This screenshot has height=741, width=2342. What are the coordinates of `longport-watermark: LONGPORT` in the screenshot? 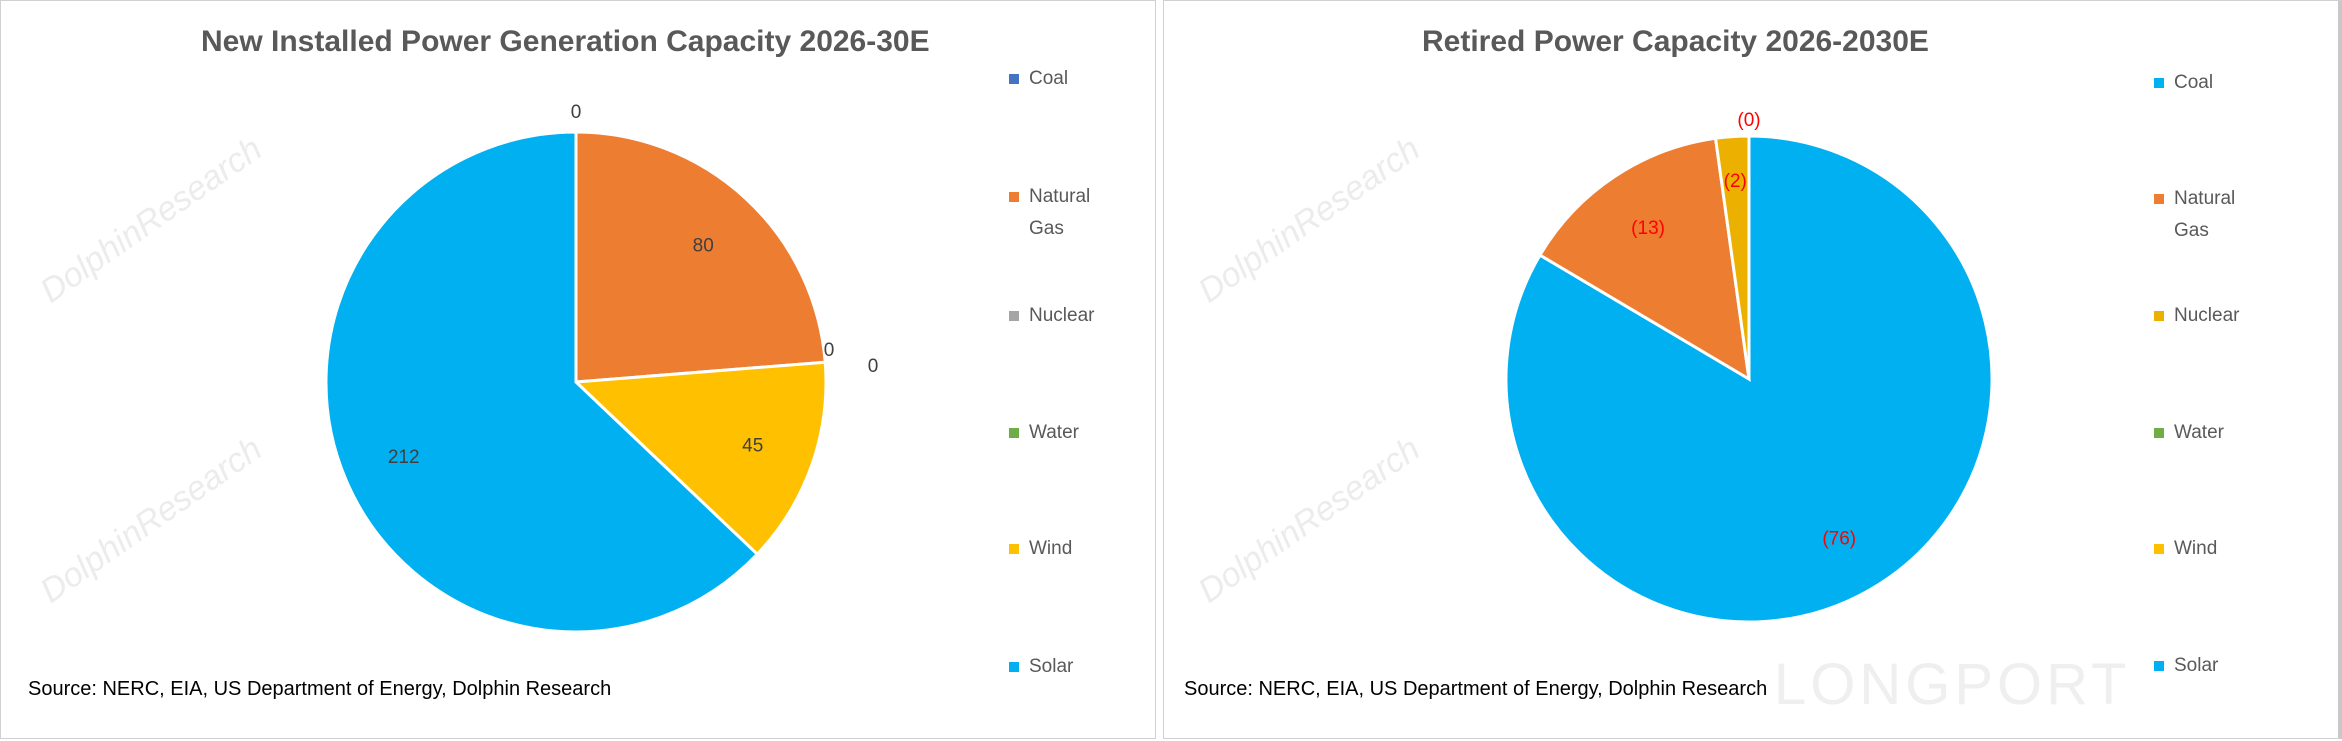 It's located at (1952, 684).